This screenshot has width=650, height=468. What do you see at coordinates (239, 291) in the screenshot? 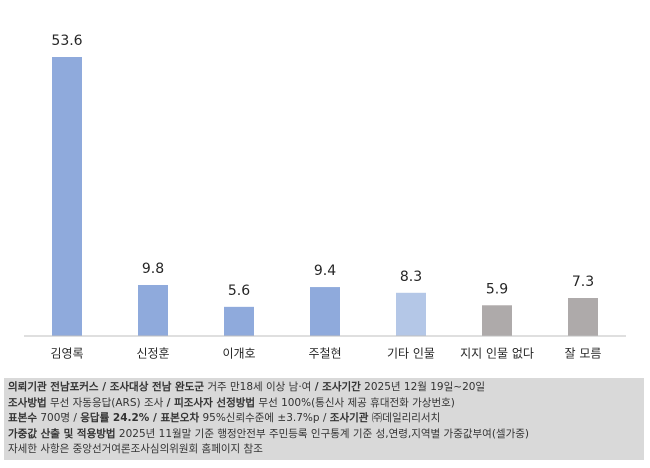
I see `value-label: 5.6` at bounding box center [239, 291].